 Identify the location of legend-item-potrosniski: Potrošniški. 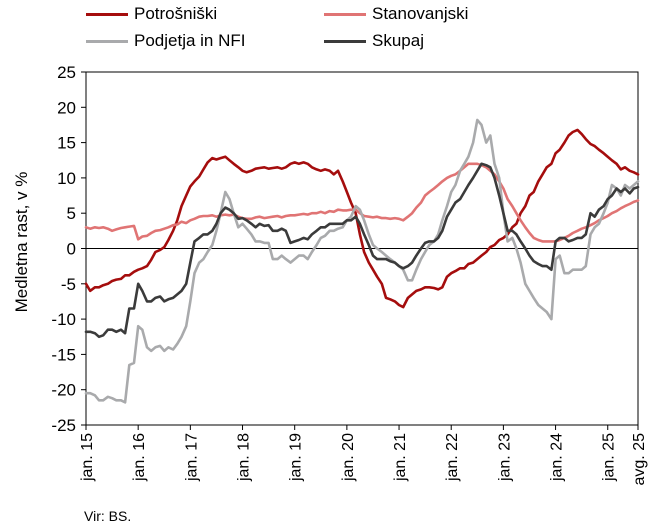
(151, 14).